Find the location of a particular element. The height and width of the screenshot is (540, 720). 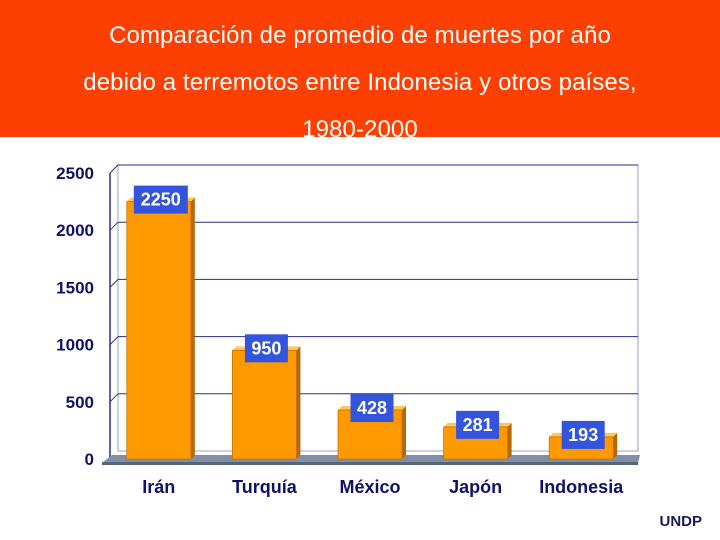

y-tick-label: 500 is located at coordinates (80, 402).